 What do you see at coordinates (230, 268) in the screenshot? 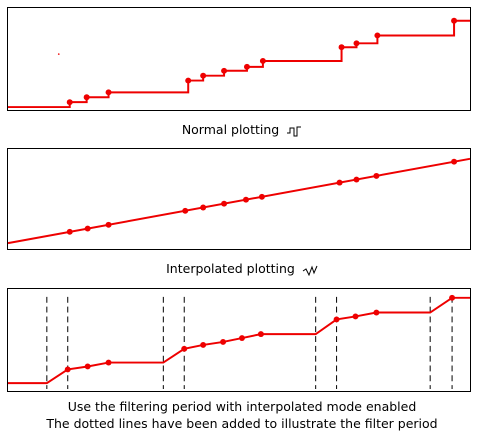
I see `interpolated-plot-caption-text: Interpolated plotting` at bounding box center [230, 268].